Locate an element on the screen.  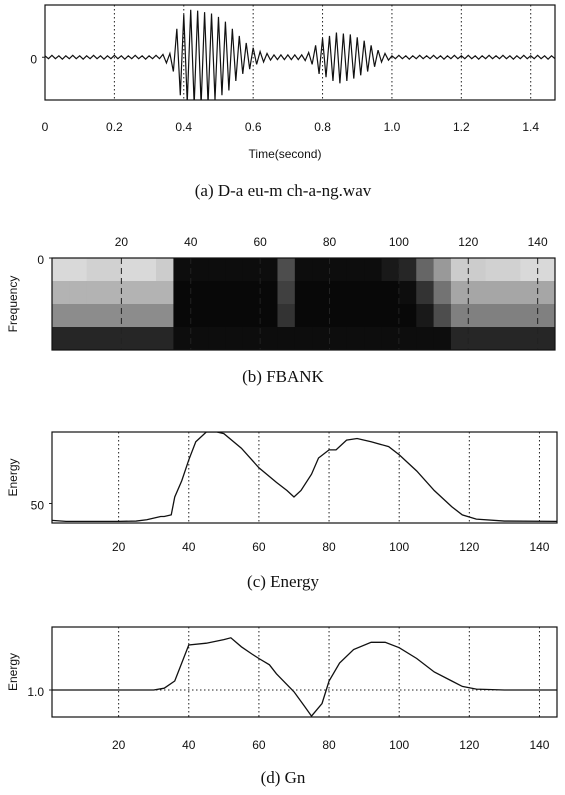
x-tick-label: 1.0 is located at coordinates (392, 127).